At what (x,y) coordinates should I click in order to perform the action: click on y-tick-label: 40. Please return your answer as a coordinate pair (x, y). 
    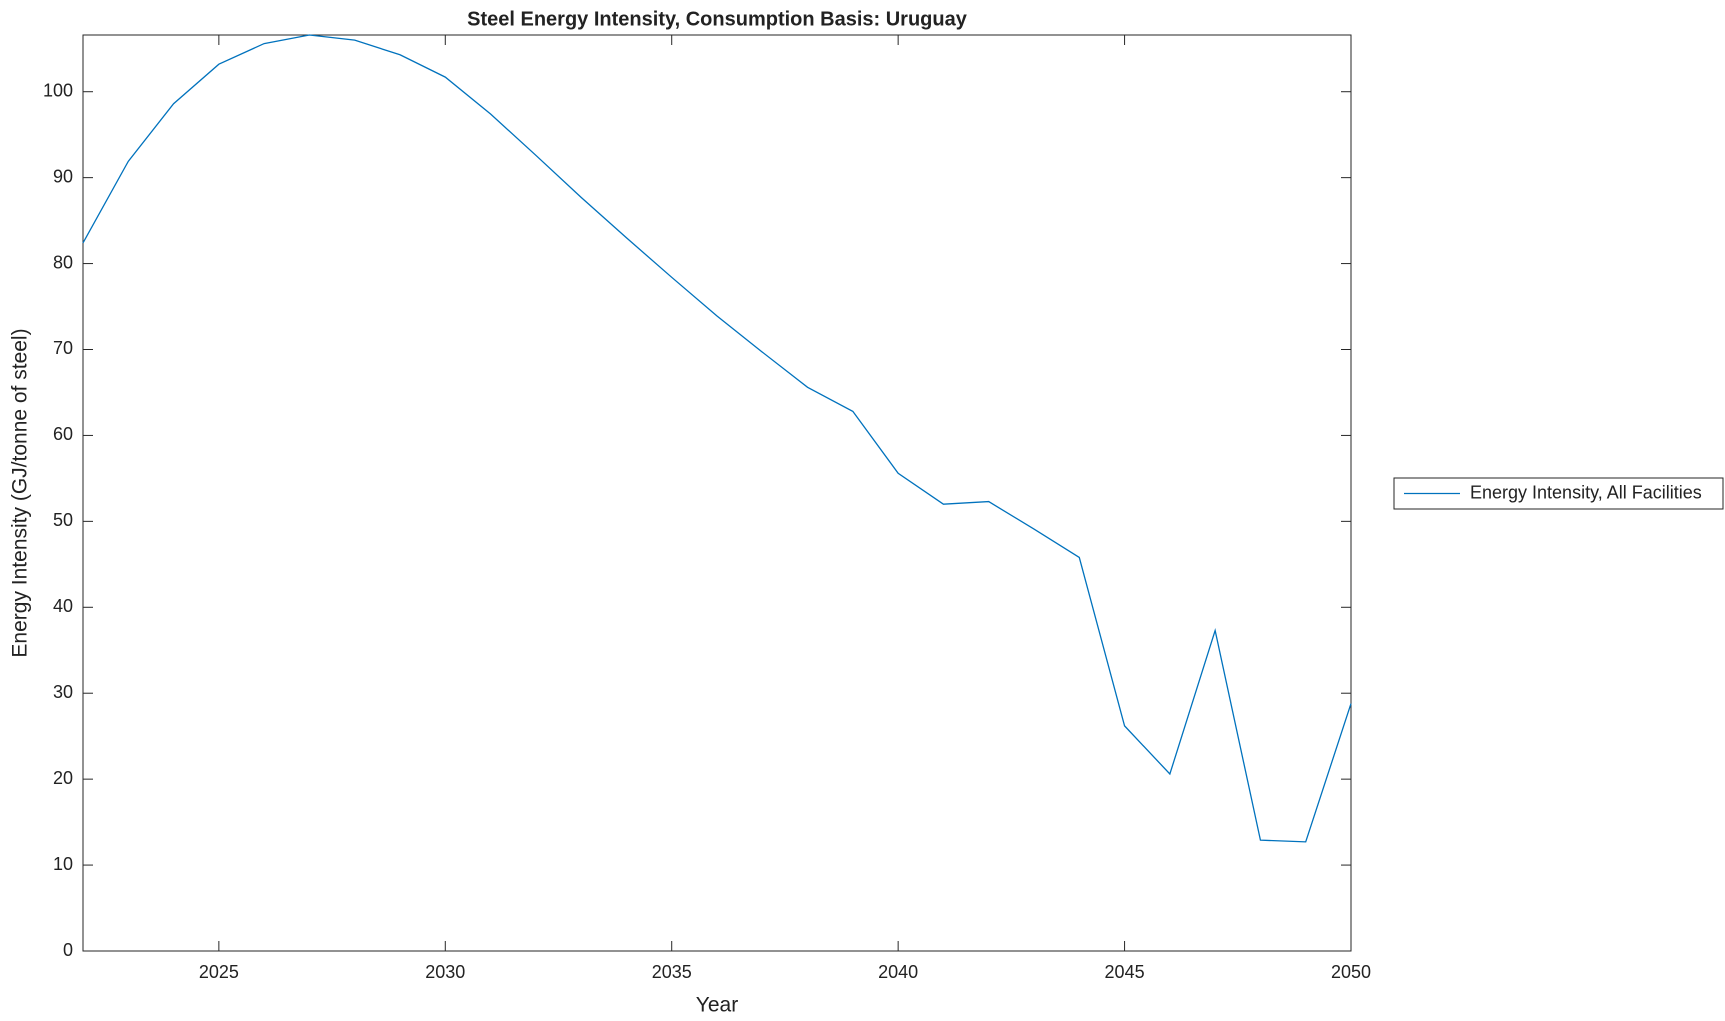
    Looking at the image, I should click on (63, 606).